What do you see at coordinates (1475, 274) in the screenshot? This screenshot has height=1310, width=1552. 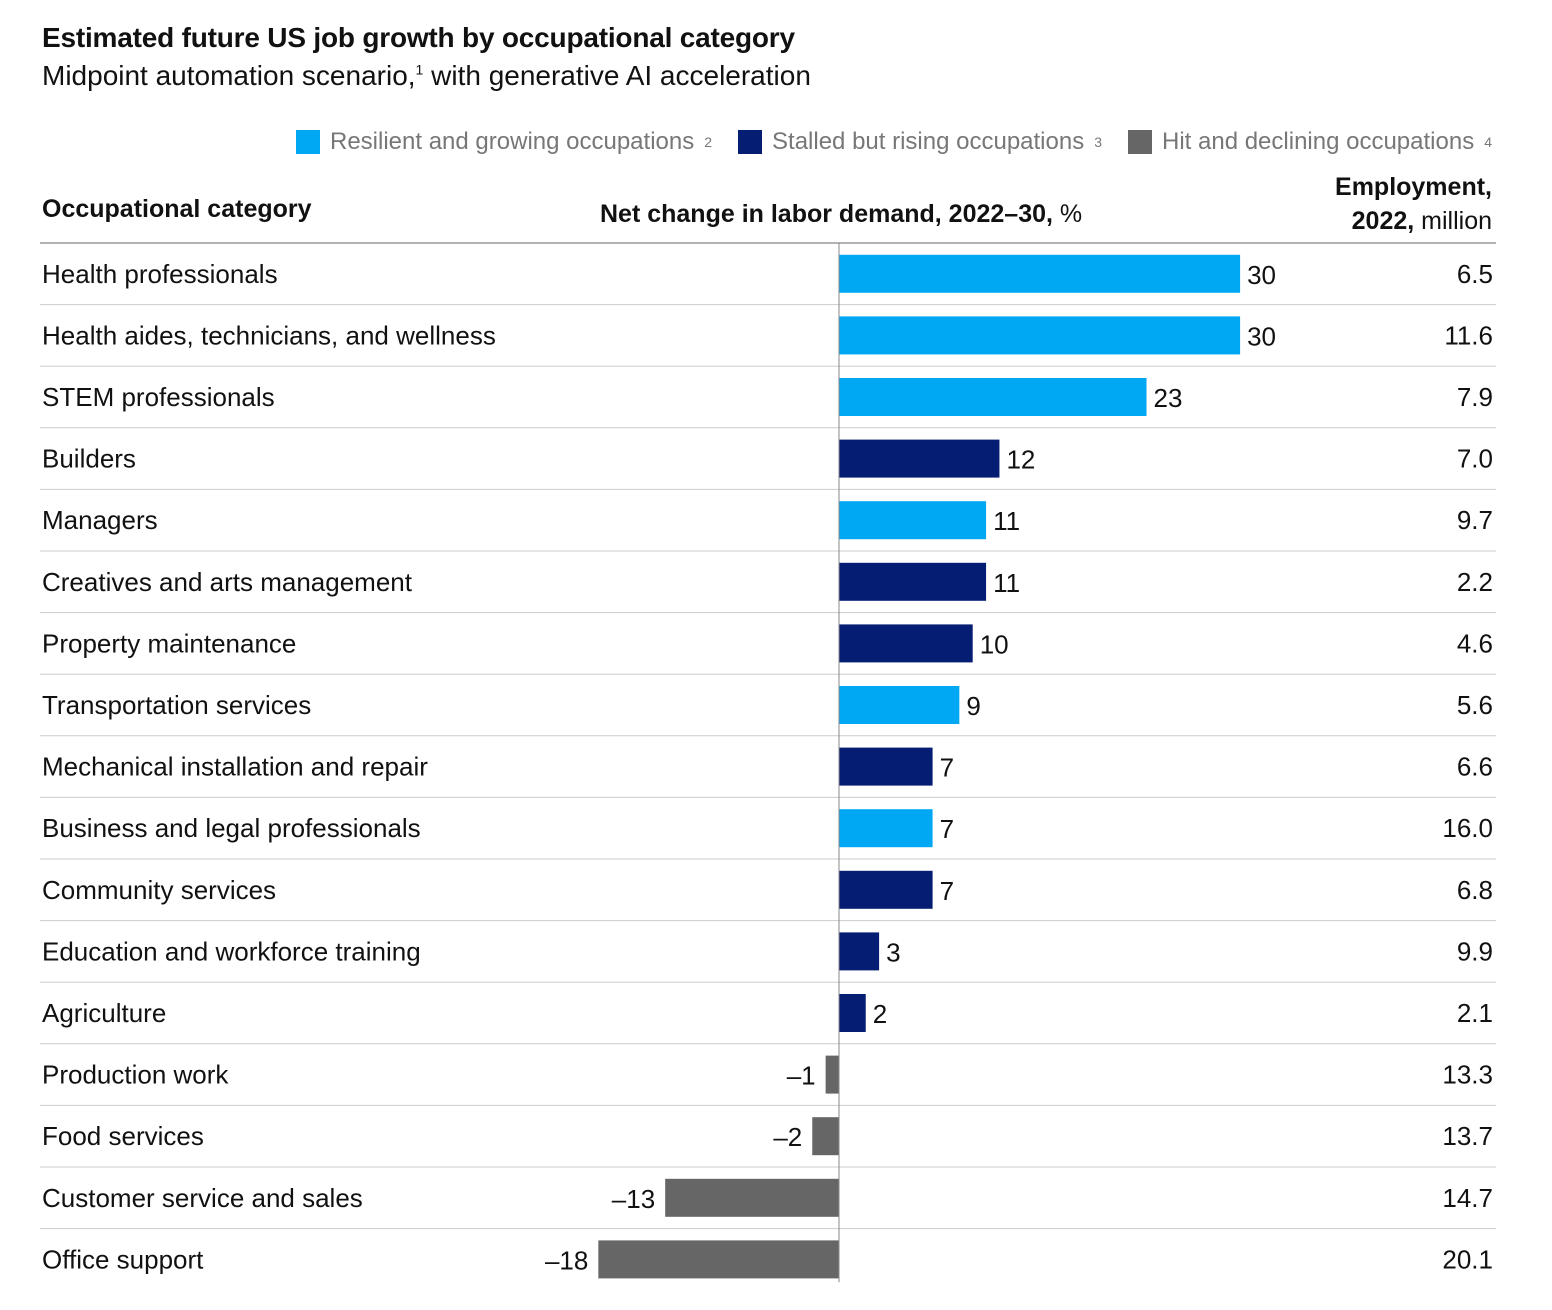 I see `employment-value: 6.5` at bounding box center [1475, 274].